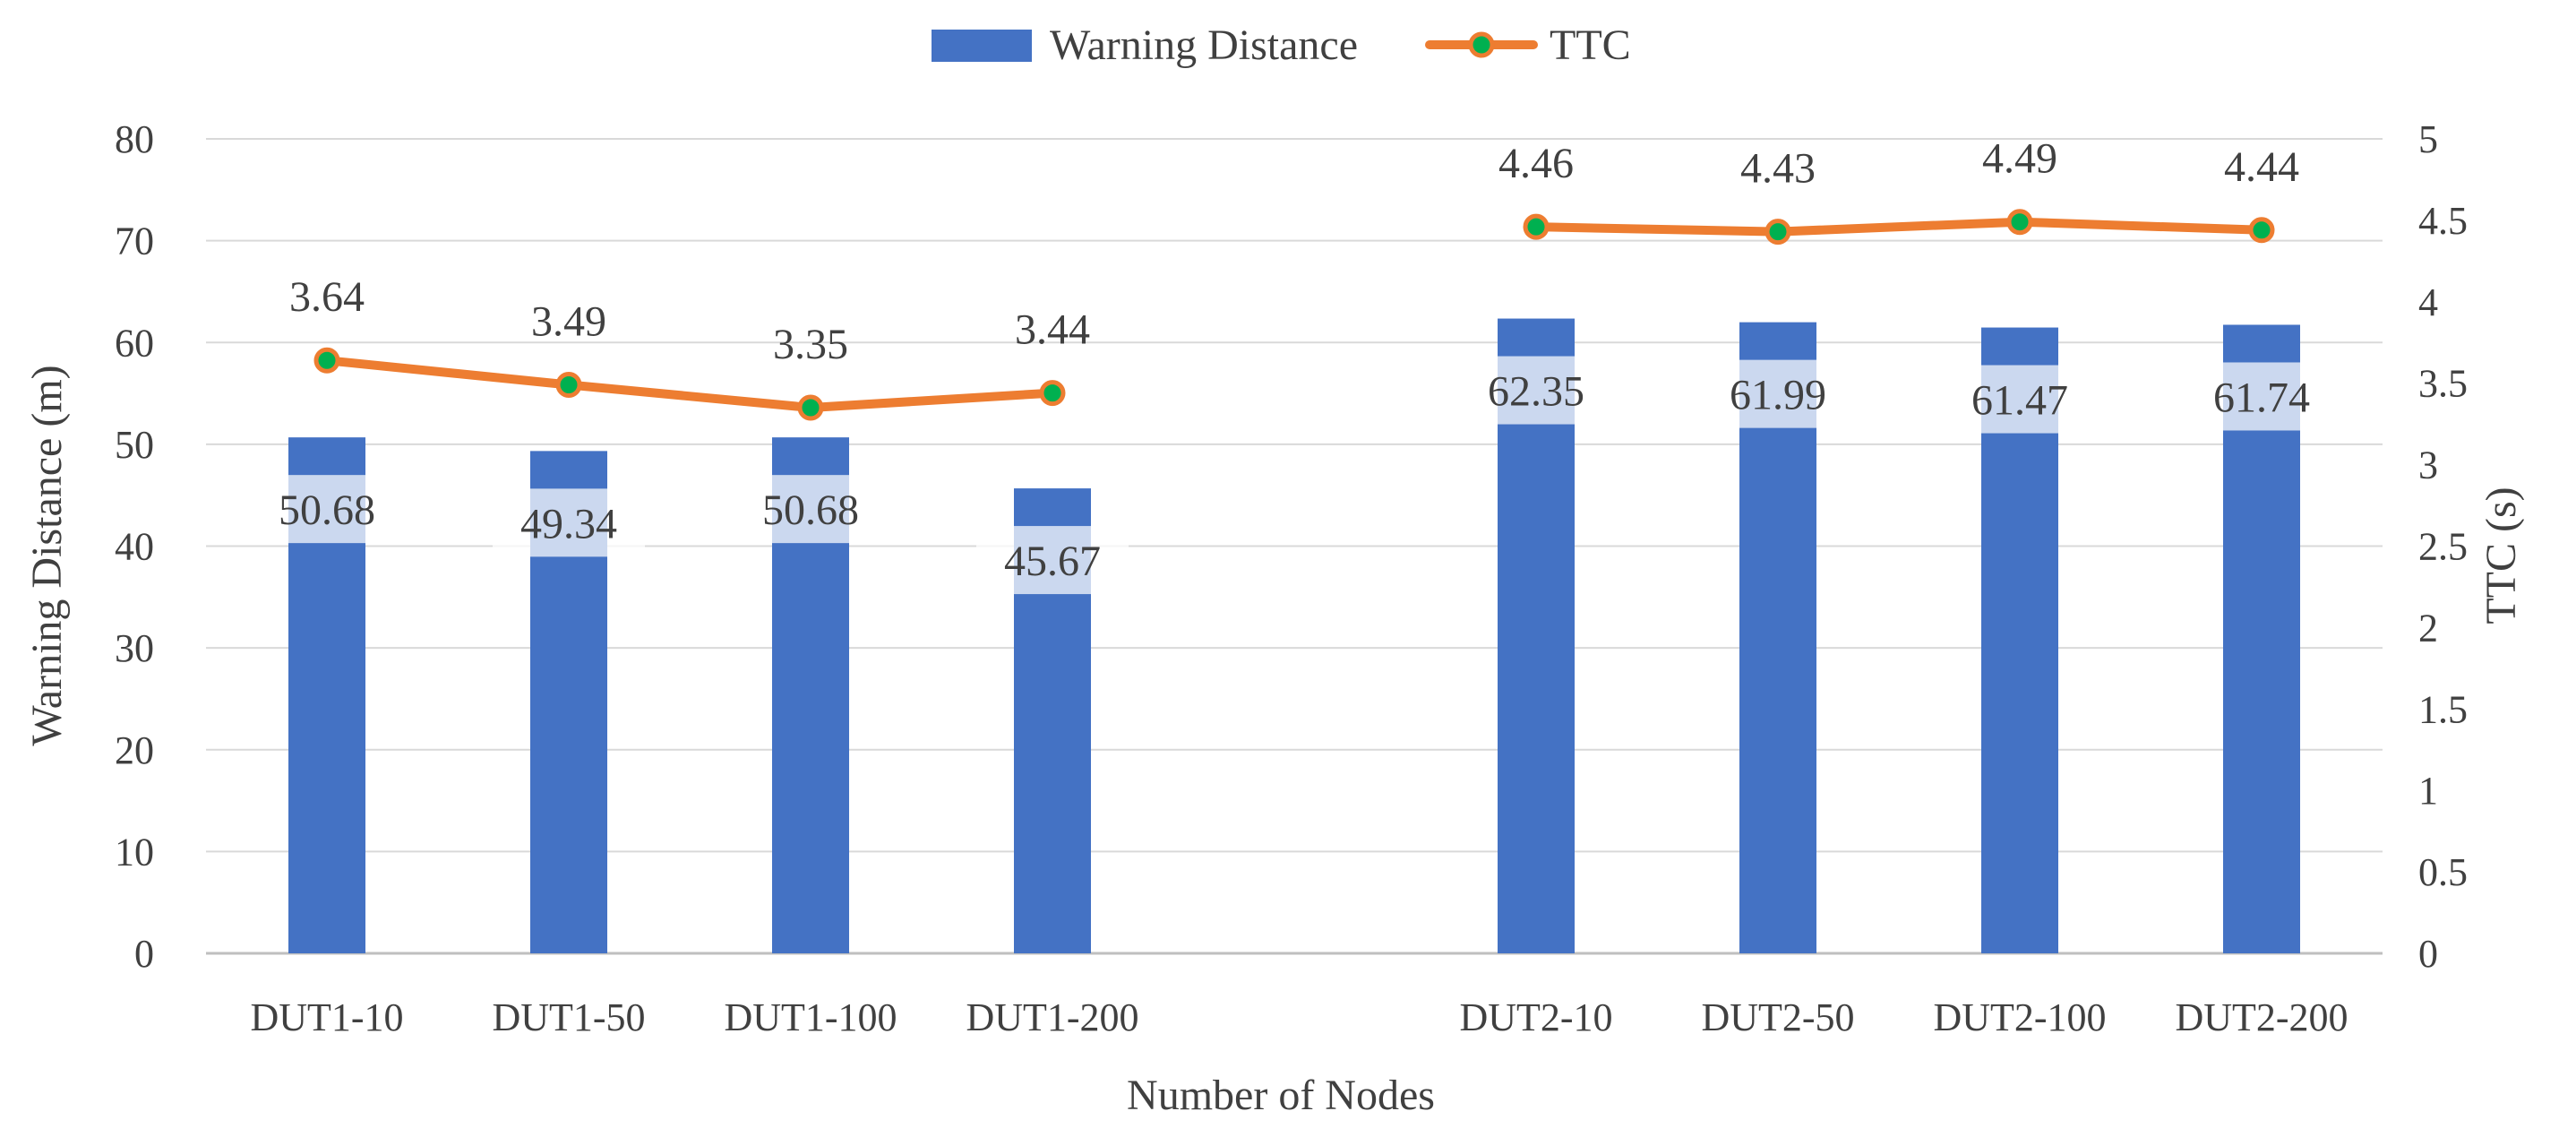  What do you see at coordinates (2261, 167) in the screenshot?
I see `ttc-data-label: 4.44` at bounding box center [2261, 167].